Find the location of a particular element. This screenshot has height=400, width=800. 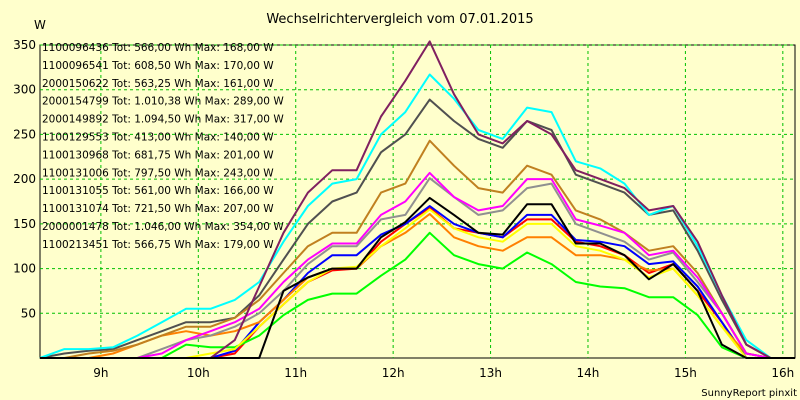

x-tick-label: 9h is located at coordinates (100, 373).